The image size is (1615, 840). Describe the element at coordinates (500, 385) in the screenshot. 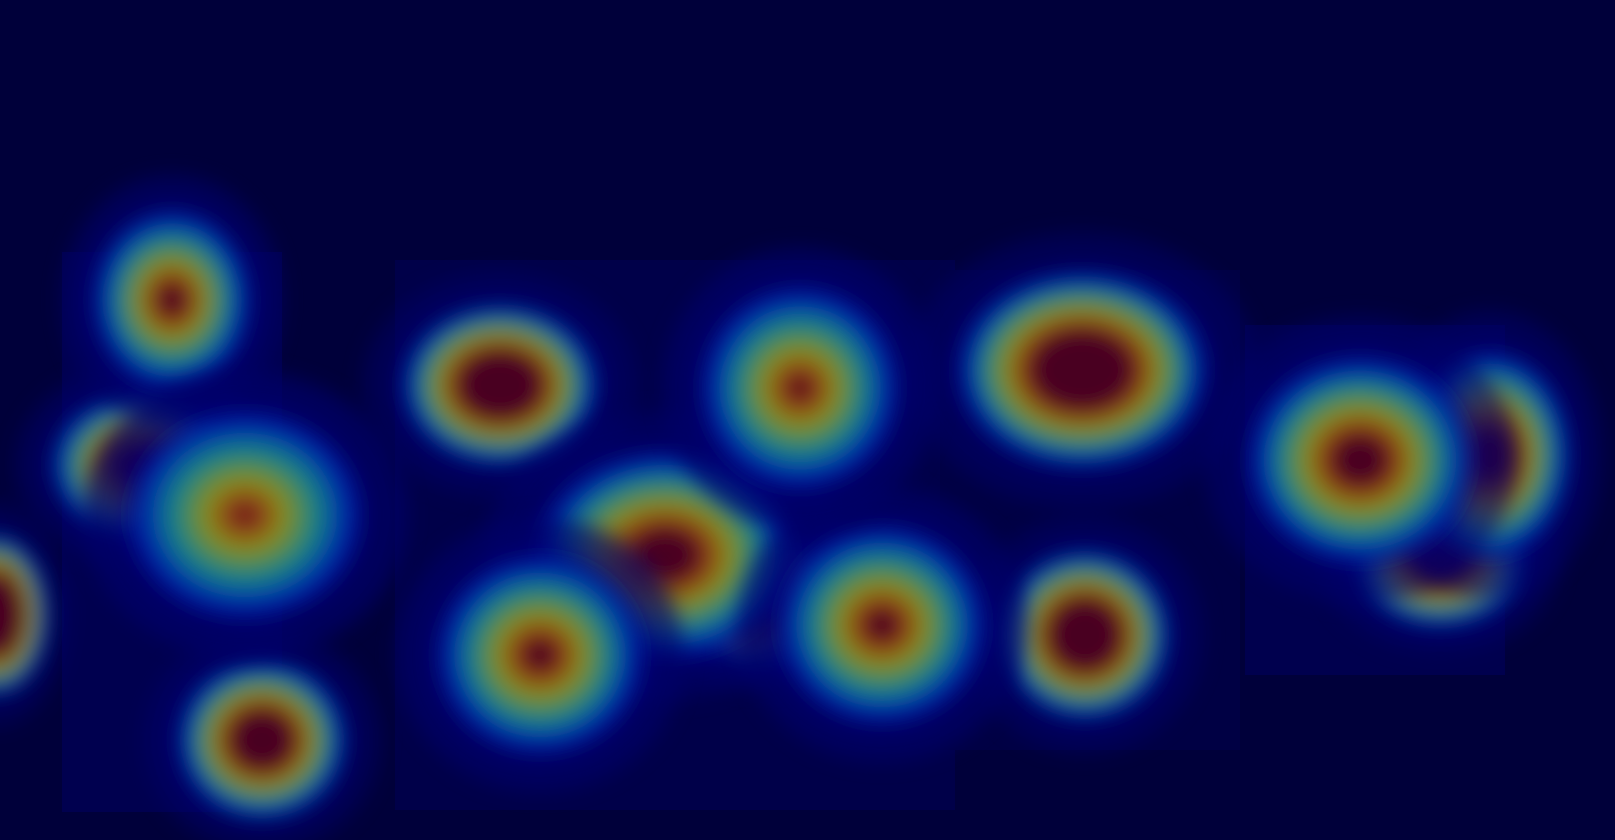

I see `hotspot-center-upper-arm` at that location.